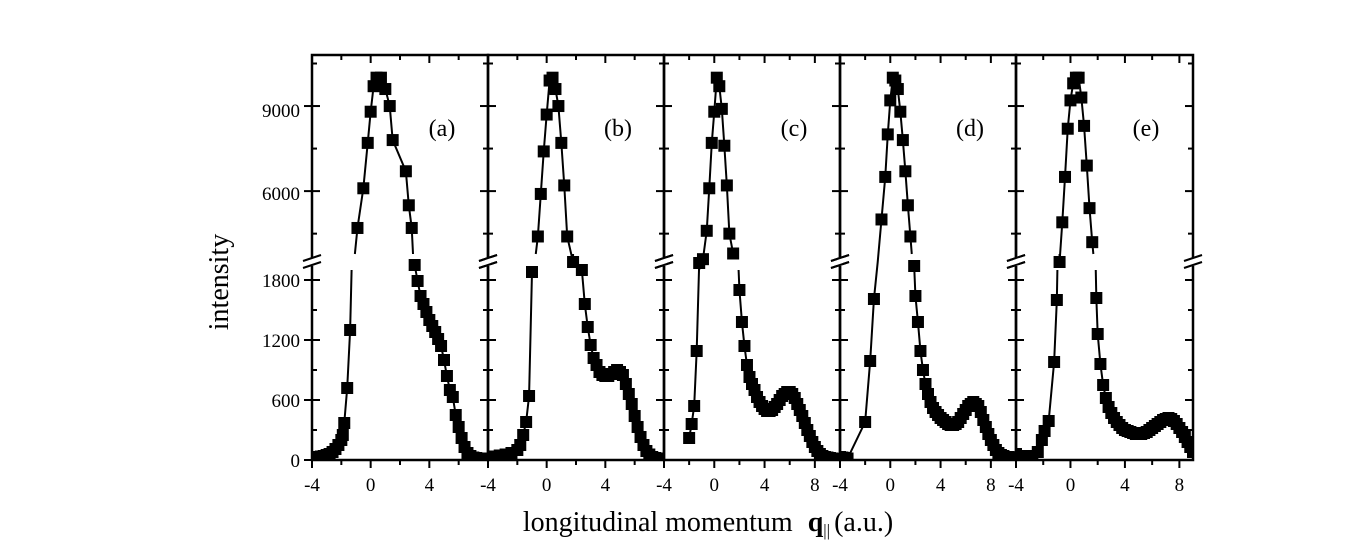 Image resolution: width=1358 pixels, height=542 pixels. Describe the element at coordinates (296, 461) in the screenshot. I see `y-tick-label-lower-0: 0` at that location.